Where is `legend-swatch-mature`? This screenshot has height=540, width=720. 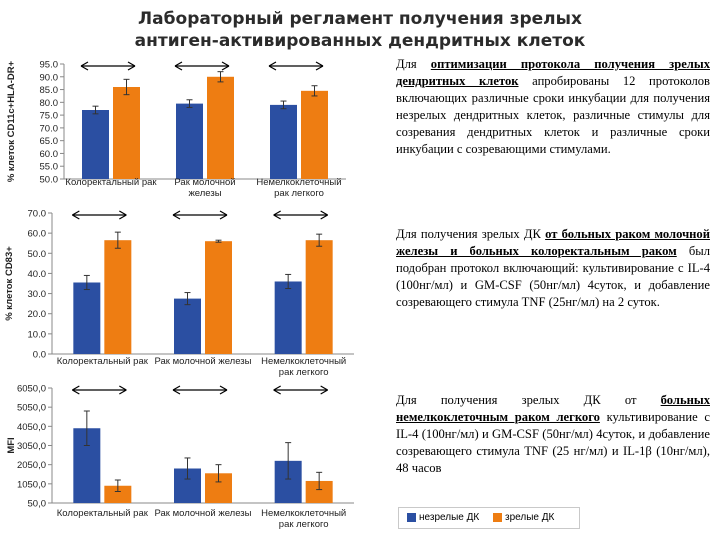 legend-swatch-mature is located at coordinates (497, 517).